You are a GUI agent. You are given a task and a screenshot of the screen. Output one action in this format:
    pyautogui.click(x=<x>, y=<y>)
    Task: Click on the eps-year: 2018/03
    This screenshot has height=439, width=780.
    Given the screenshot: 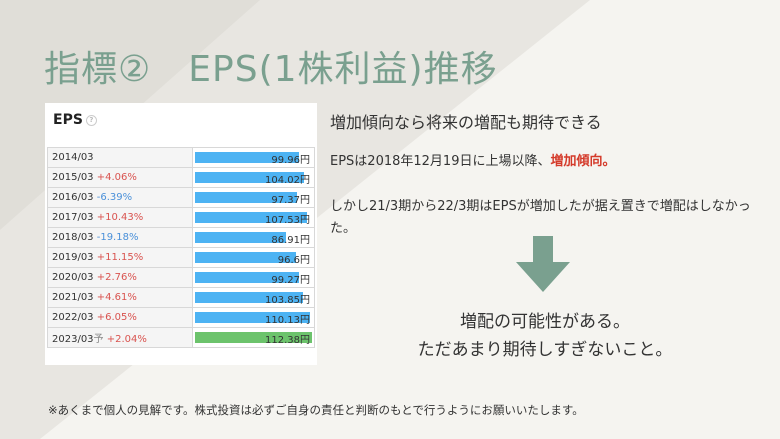 What is the action you would take?
    pyautogui.click(x=73, y=237)
    